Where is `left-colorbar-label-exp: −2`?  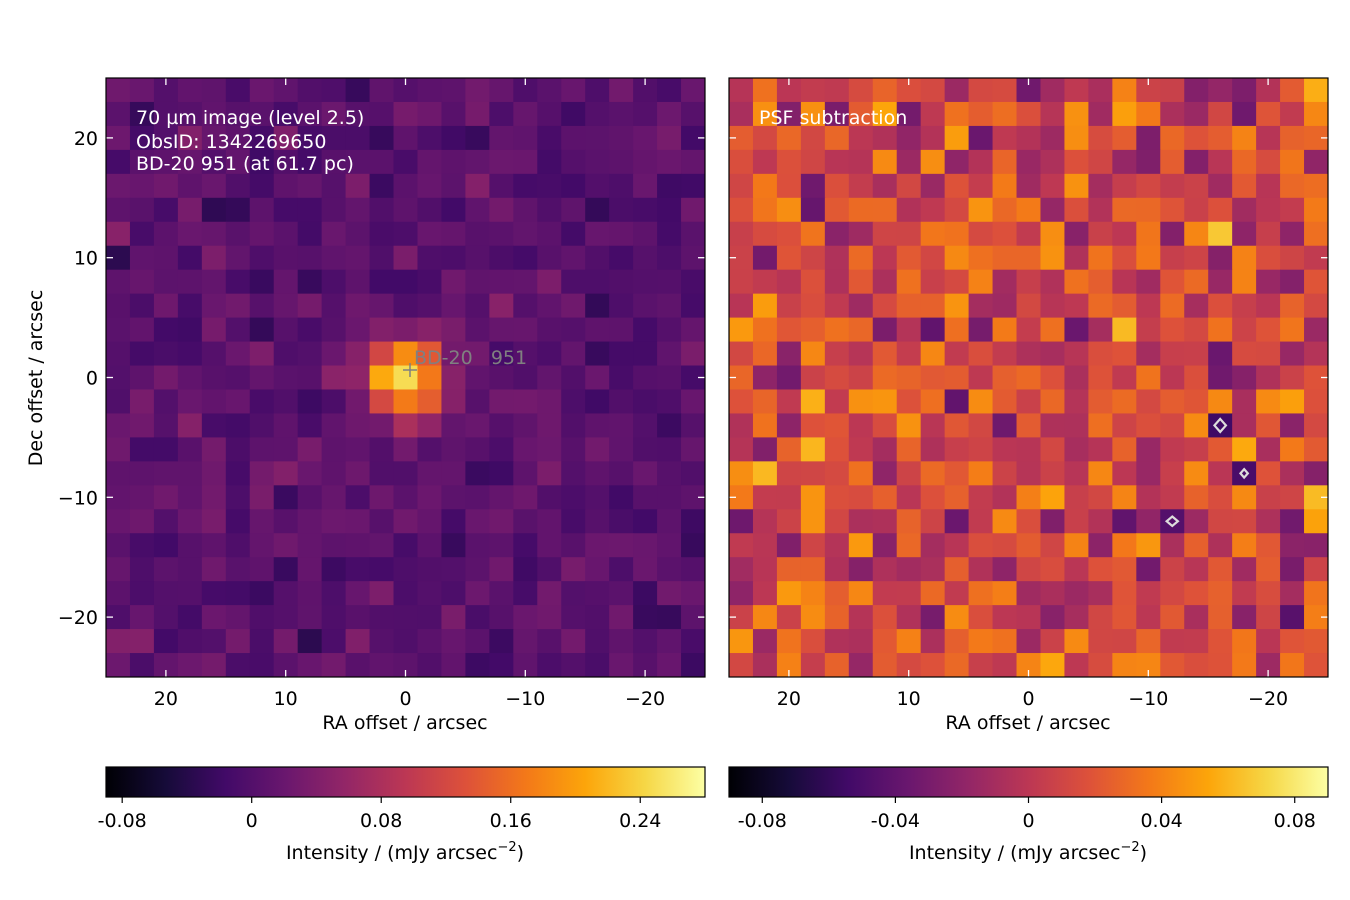 left-colorbar-label-exp: −2 is located at coordinates (506, 847).